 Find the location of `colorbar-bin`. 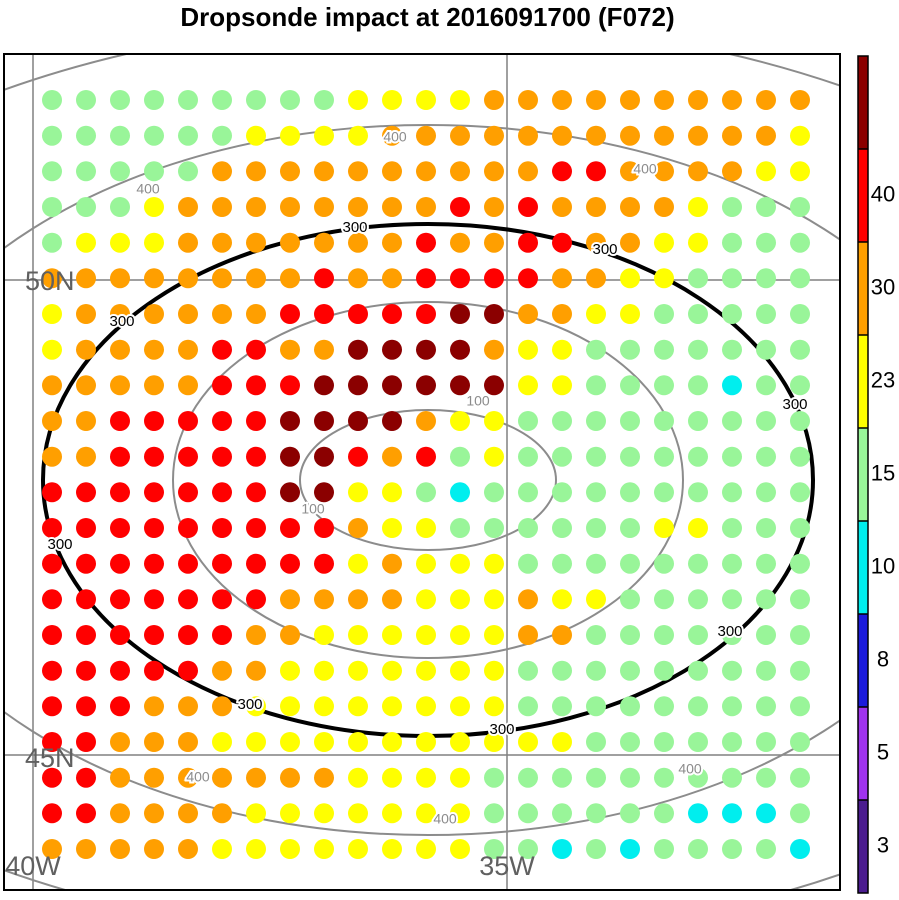

colorbar-bin is located at coordinates (863, 846).